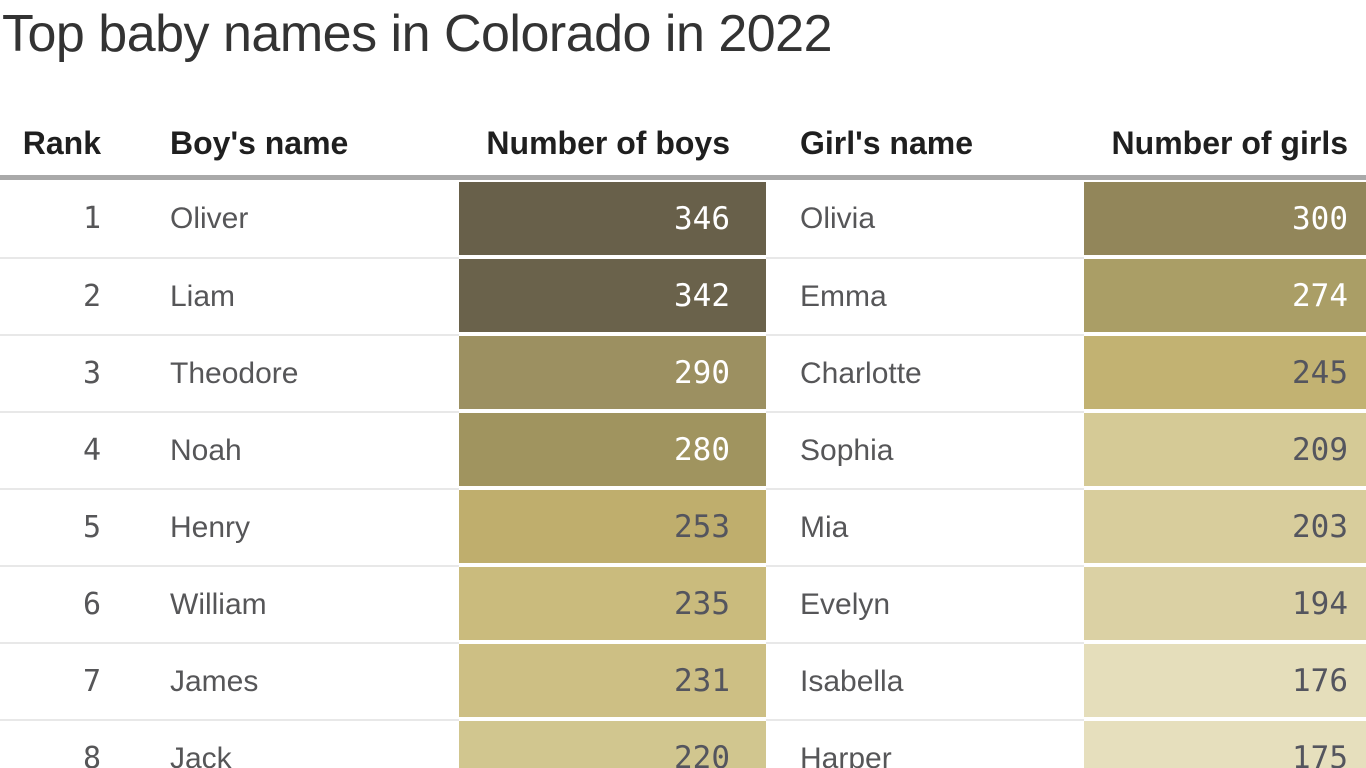  I want to click on boys-heat-swatch: 290, so click(612, 372).